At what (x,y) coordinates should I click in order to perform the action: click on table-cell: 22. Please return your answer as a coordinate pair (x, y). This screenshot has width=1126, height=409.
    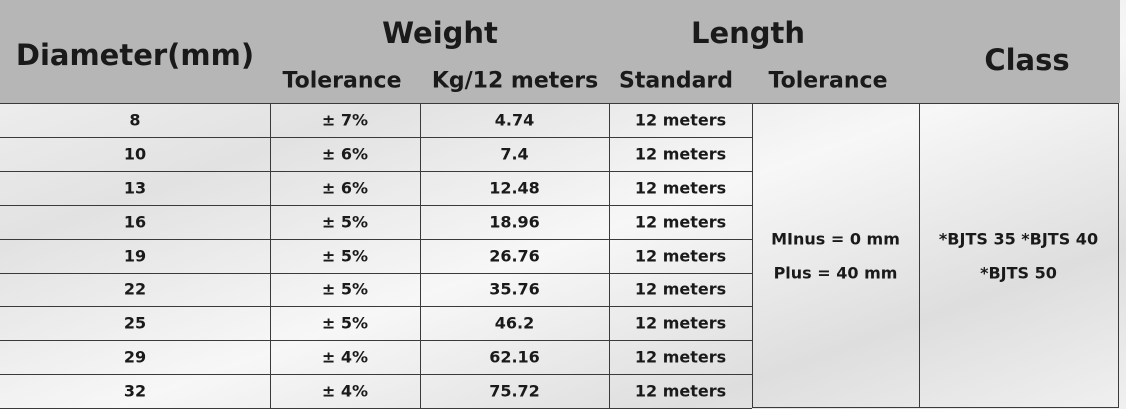
    Looking at the image, I should click on (135, 289).